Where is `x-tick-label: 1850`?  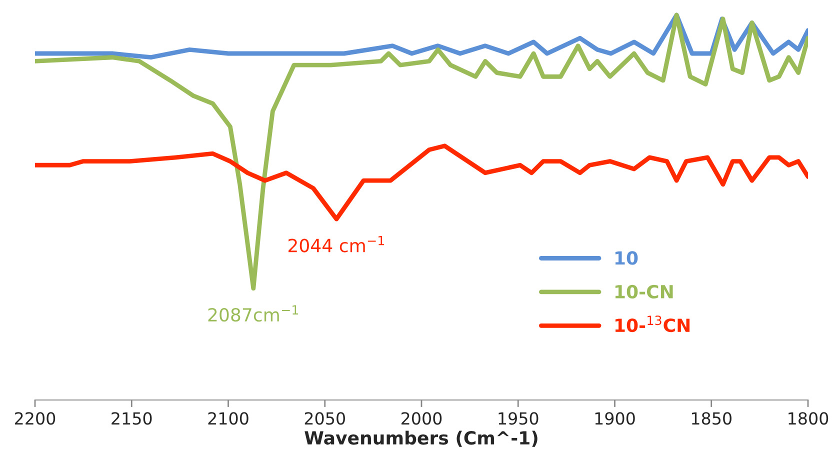
x-tick-label: 1850 is located at coordinates (712, 418).